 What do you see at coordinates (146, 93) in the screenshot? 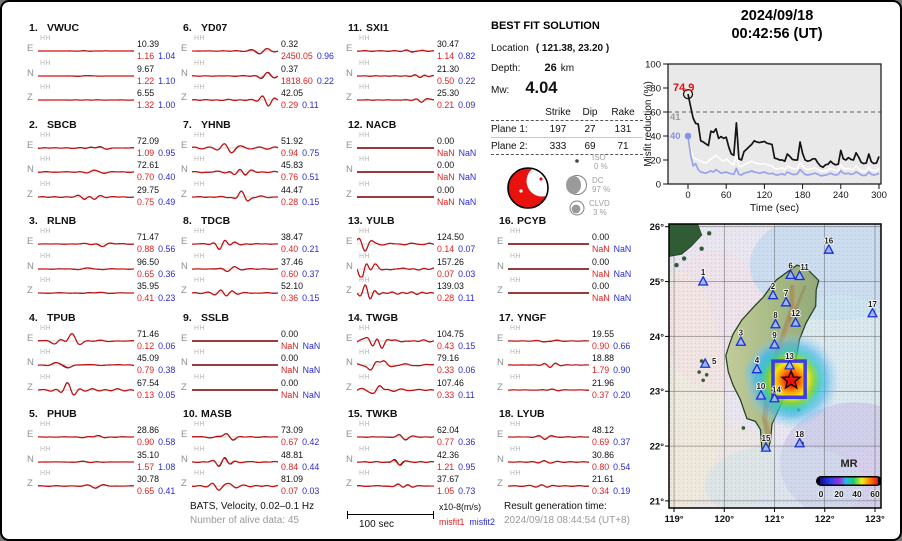
I see `amplitude-value: 6.55` at bounding box center [146, 93].